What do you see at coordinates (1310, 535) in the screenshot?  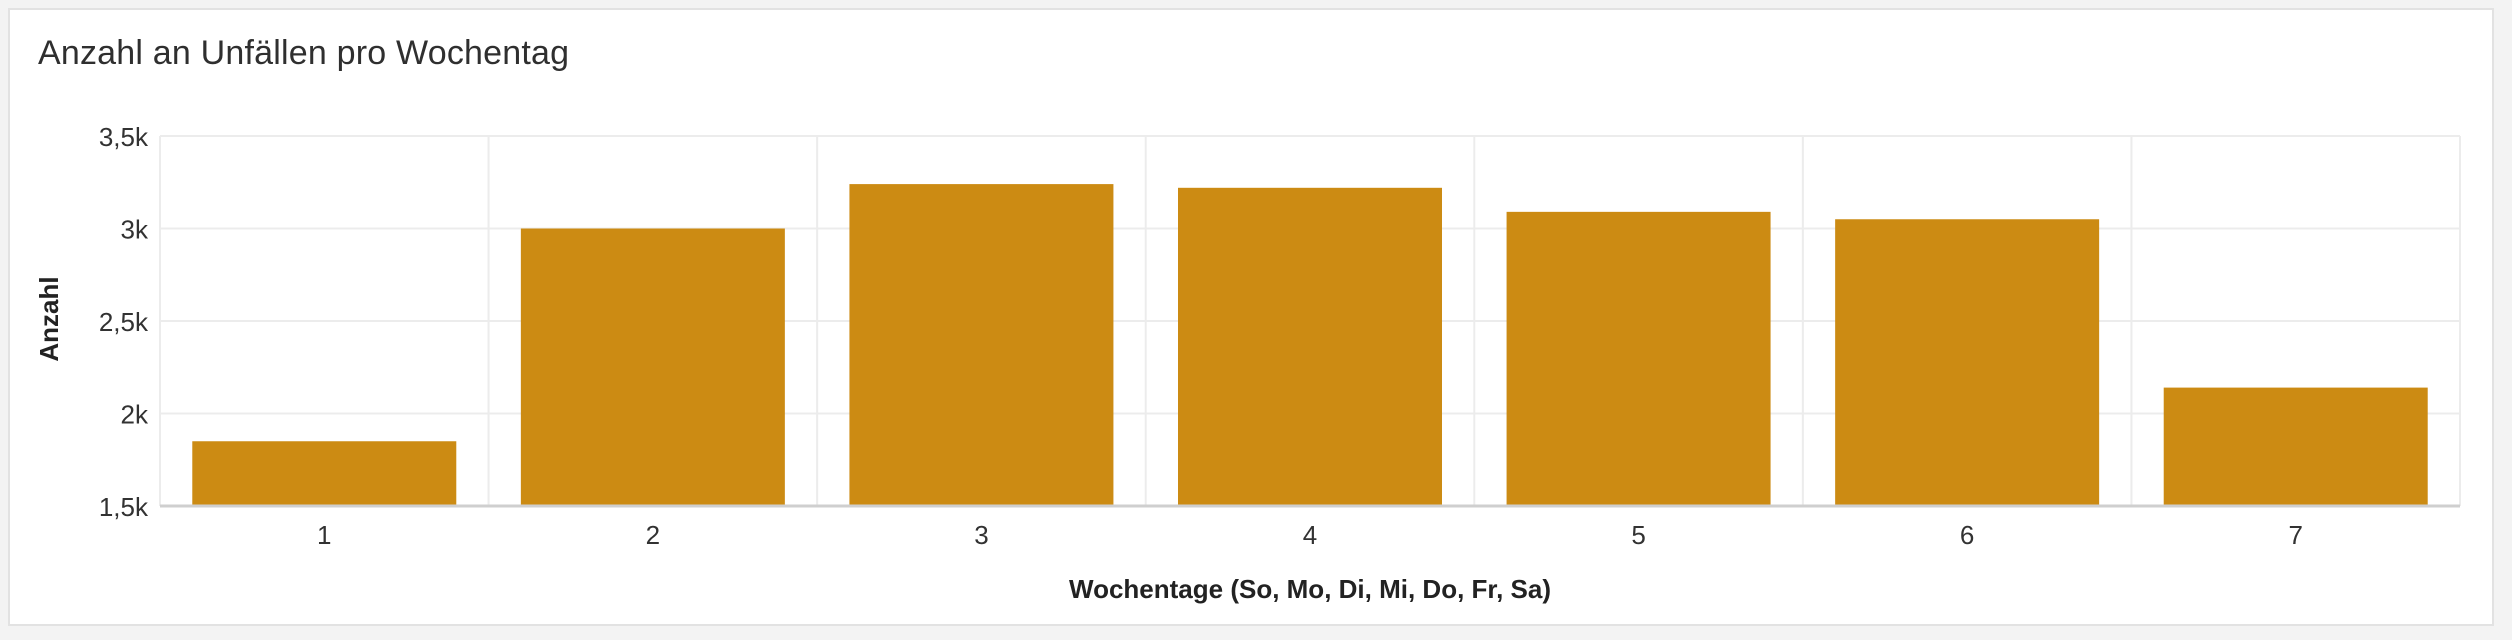 I see `x-tick-label: 4` at bounding box center [1310, 535].